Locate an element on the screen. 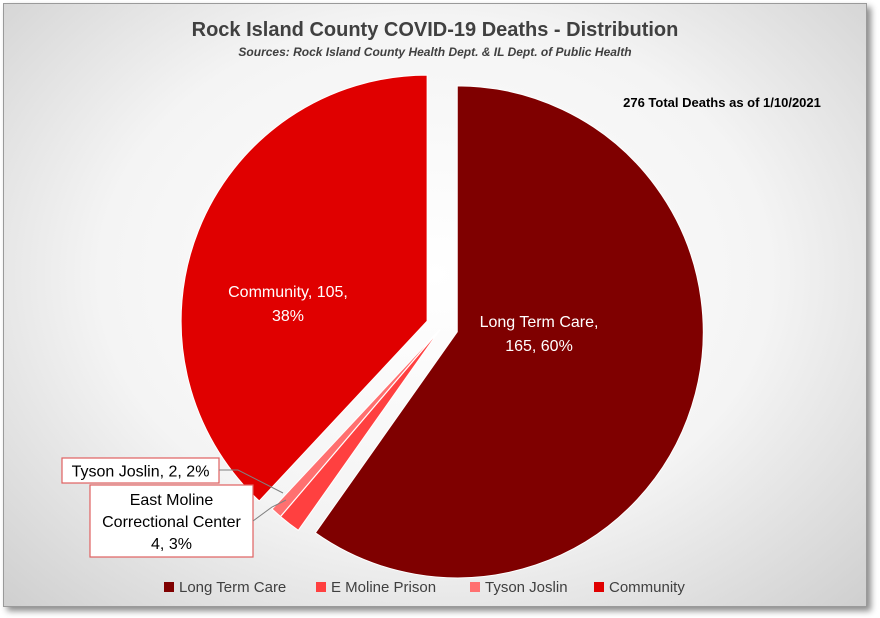 Image resolution: width=880 pixels, height=618 pixels. legend-swatch-e-moline-prison is located at coordinates (321, 587).